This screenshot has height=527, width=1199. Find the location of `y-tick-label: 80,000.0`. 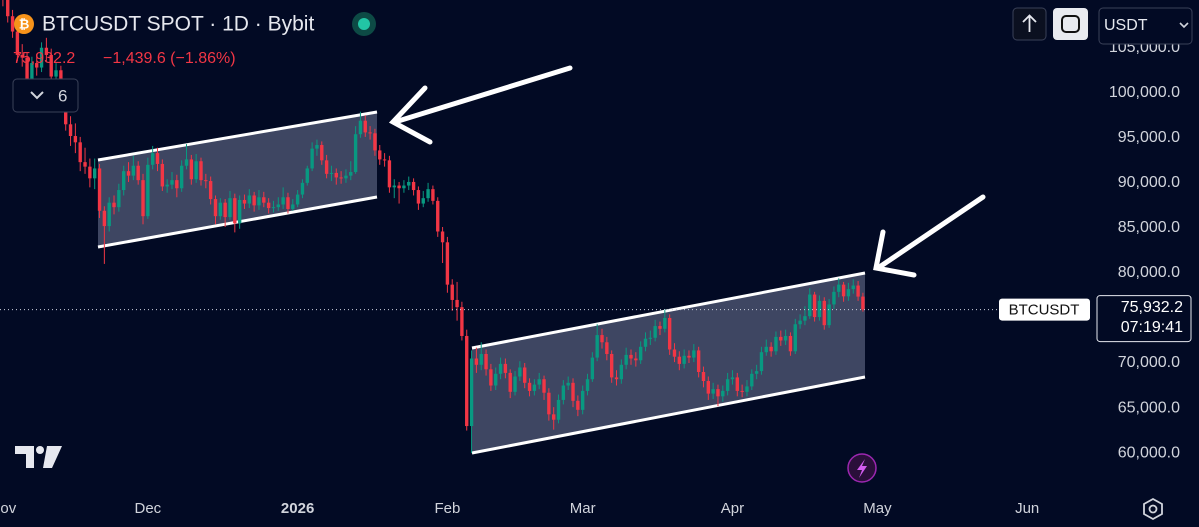

y-tick-label: 80,000.0 is located at coordinates (1149, 272).